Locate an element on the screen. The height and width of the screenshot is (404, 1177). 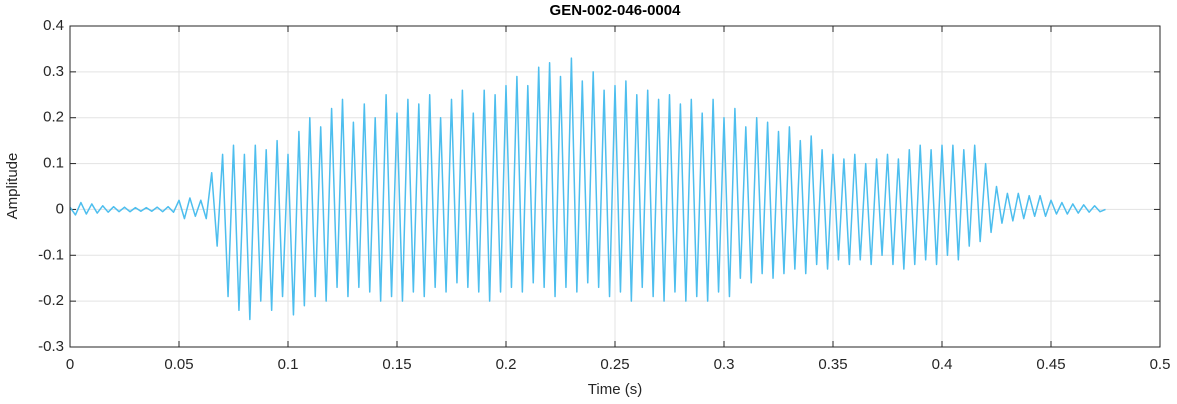
y-tick-label: 0.1 is located at coordinates (53, 163).